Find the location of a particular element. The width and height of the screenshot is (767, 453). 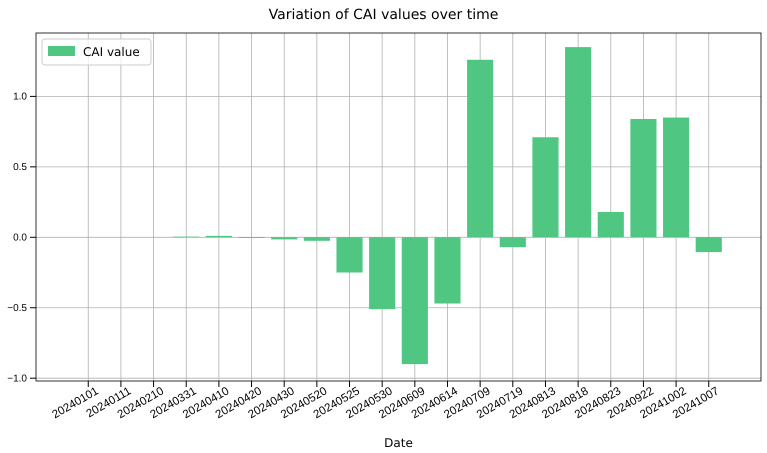

y-tick-label: −0.5 is located at coordinates (17, 308).